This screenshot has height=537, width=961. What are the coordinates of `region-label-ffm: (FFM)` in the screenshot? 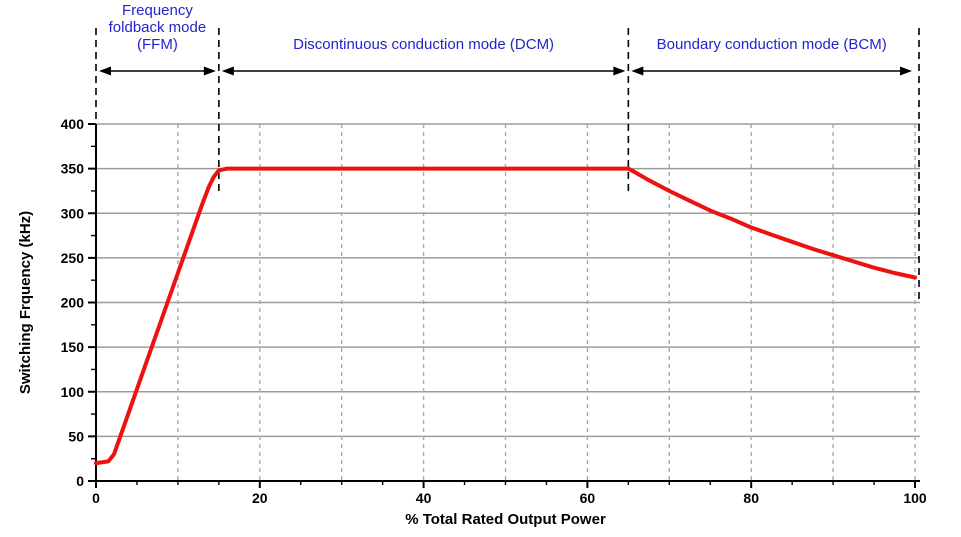 It's located at (157, 44).